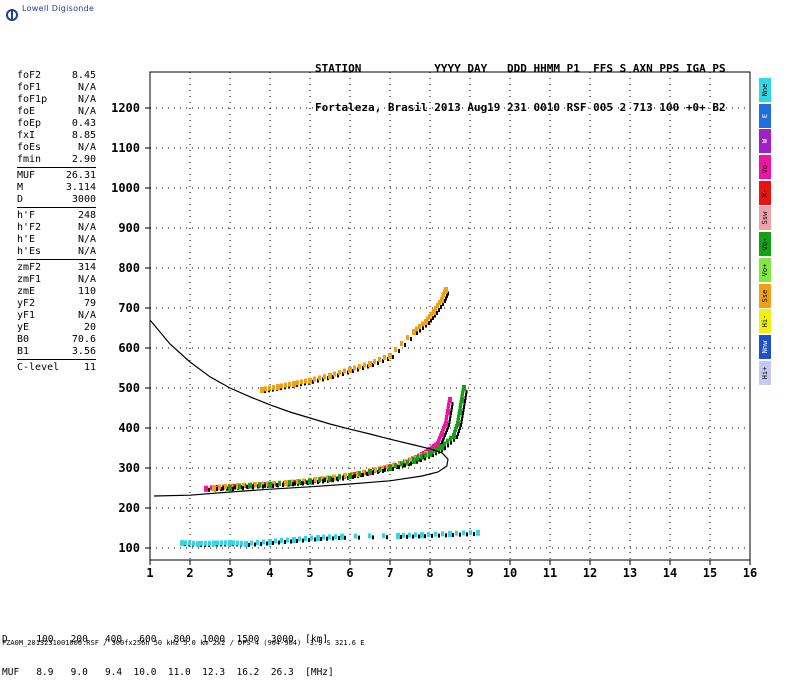 This screenshot has height=689, width=800. Describe the element at coordinates (129, 348) in the screenshot. I see `y-tick-label: 600` at that location.